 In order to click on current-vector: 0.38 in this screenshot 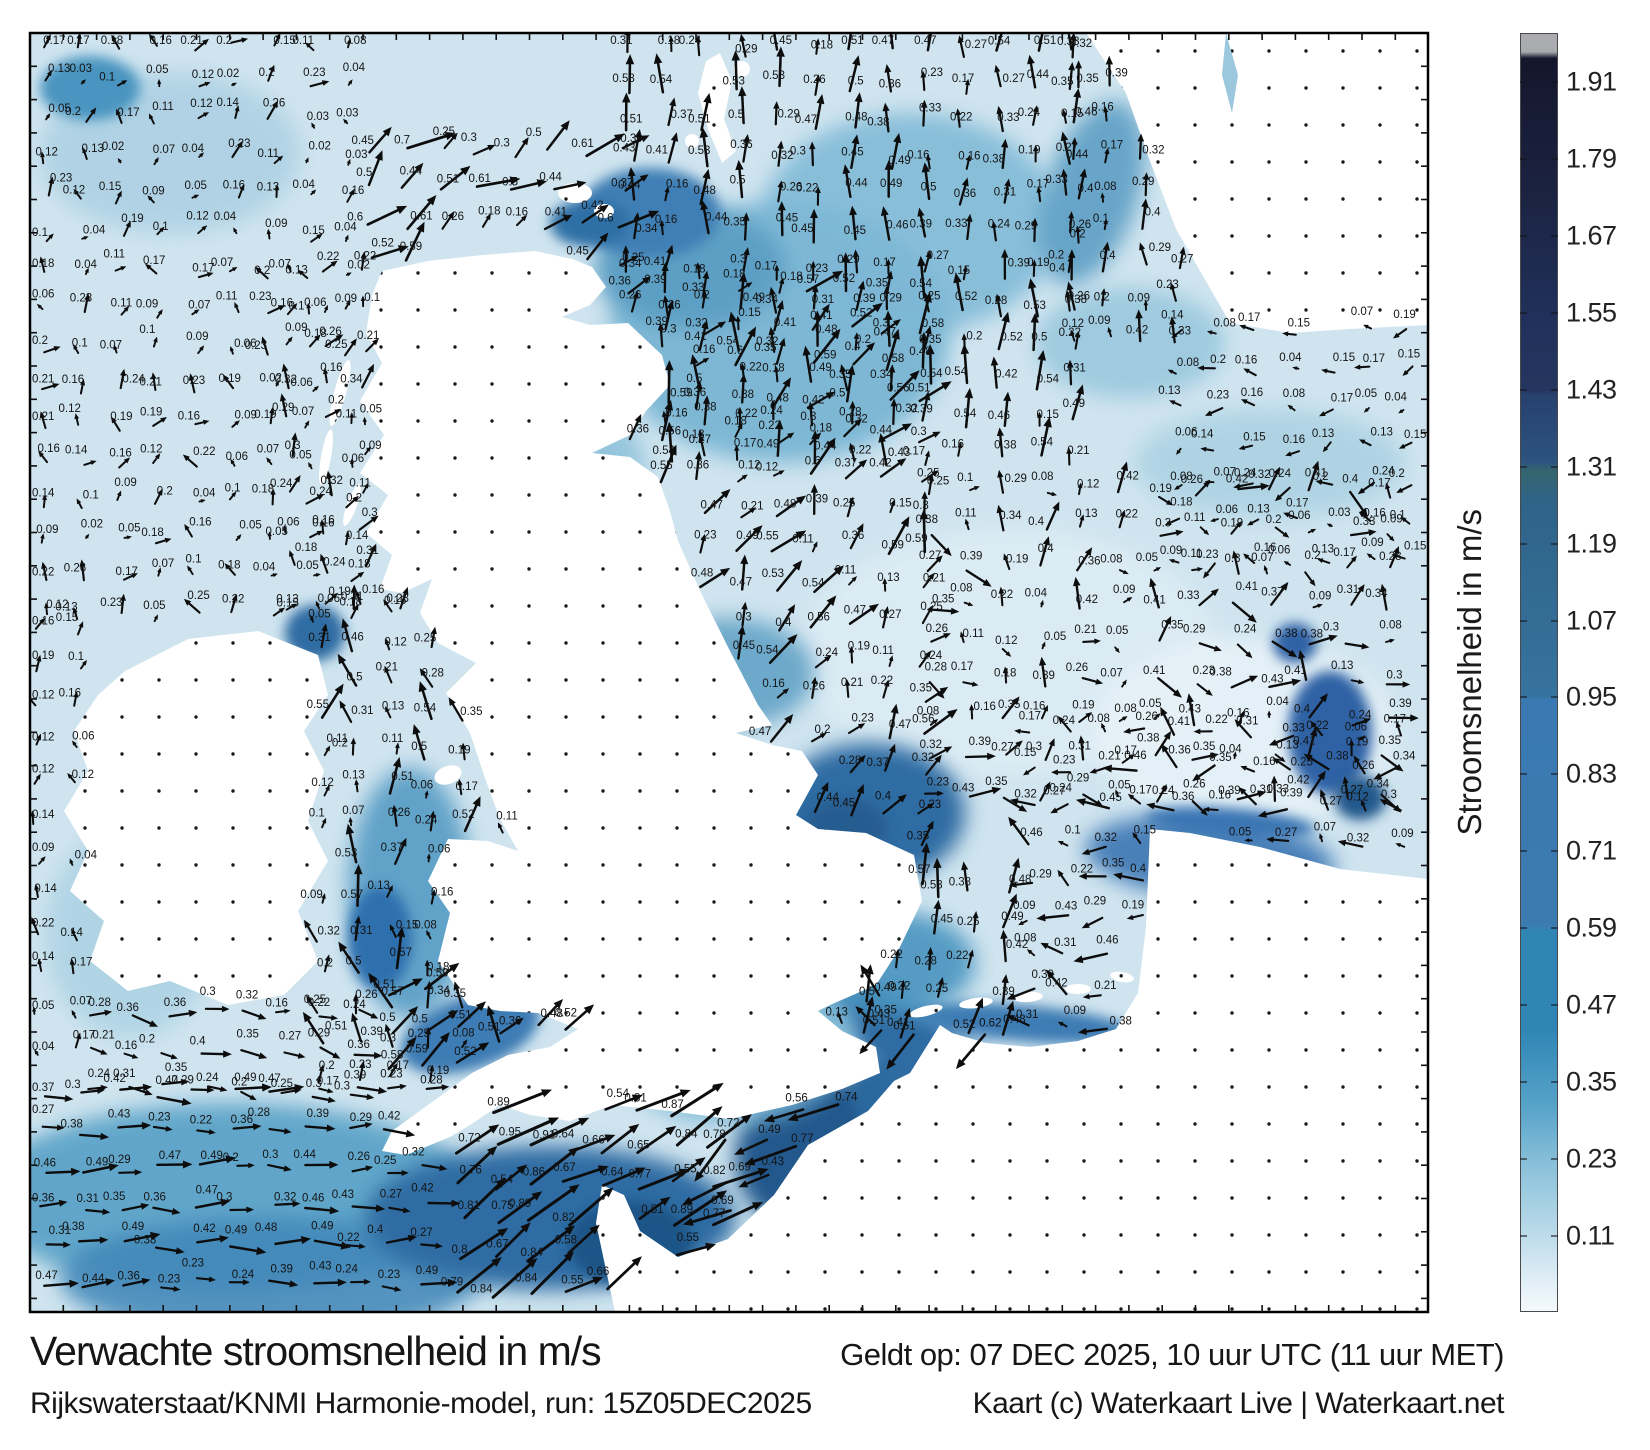, I will do `click(996, 154)`.